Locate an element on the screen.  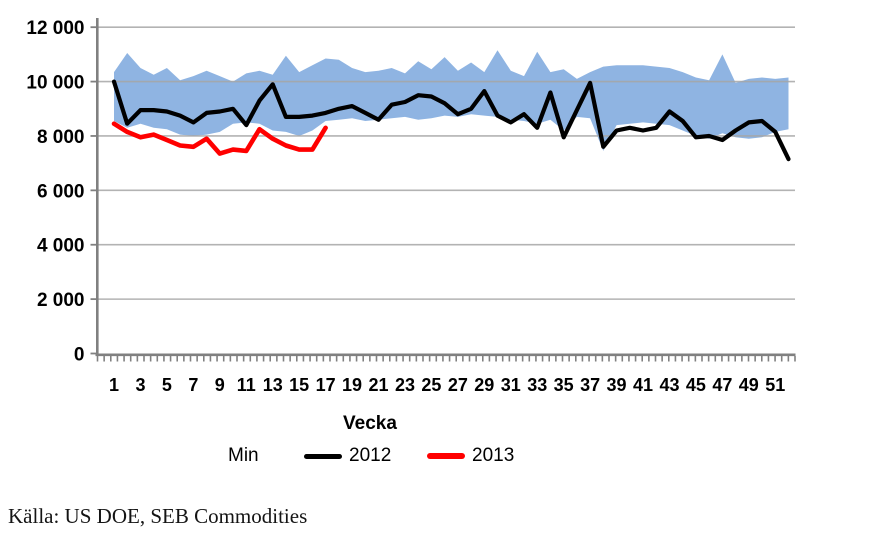
x-axis-label: 23 is located at coordinates (405, 385).